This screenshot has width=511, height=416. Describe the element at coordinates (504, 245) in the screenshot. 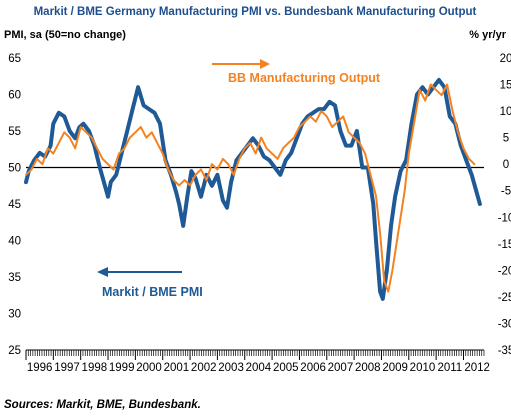

I see `right-tick-label: -15` at that location.